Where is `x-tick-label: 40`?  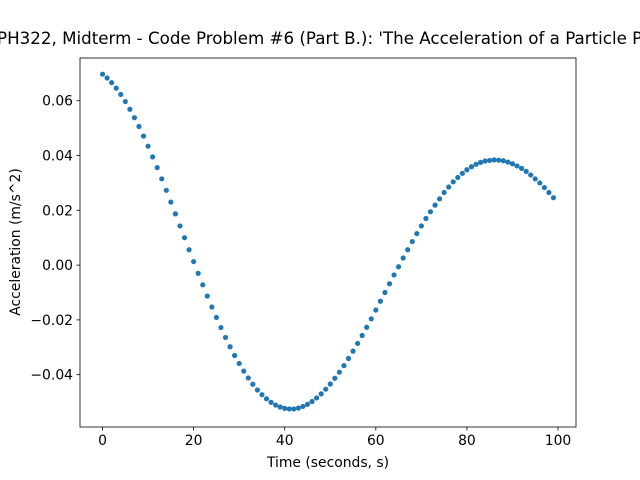
x-tick-label: 40 is located at coordinates (285, 441).